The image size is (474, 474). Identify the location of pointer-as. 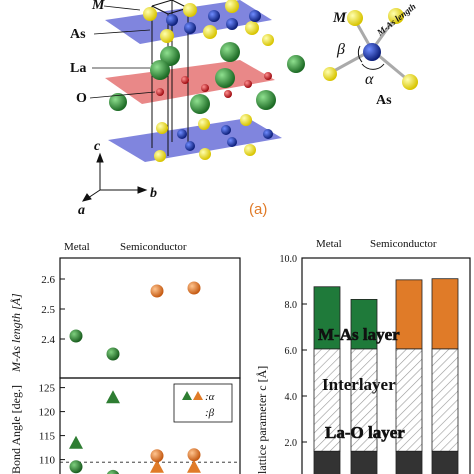
(122, 32).